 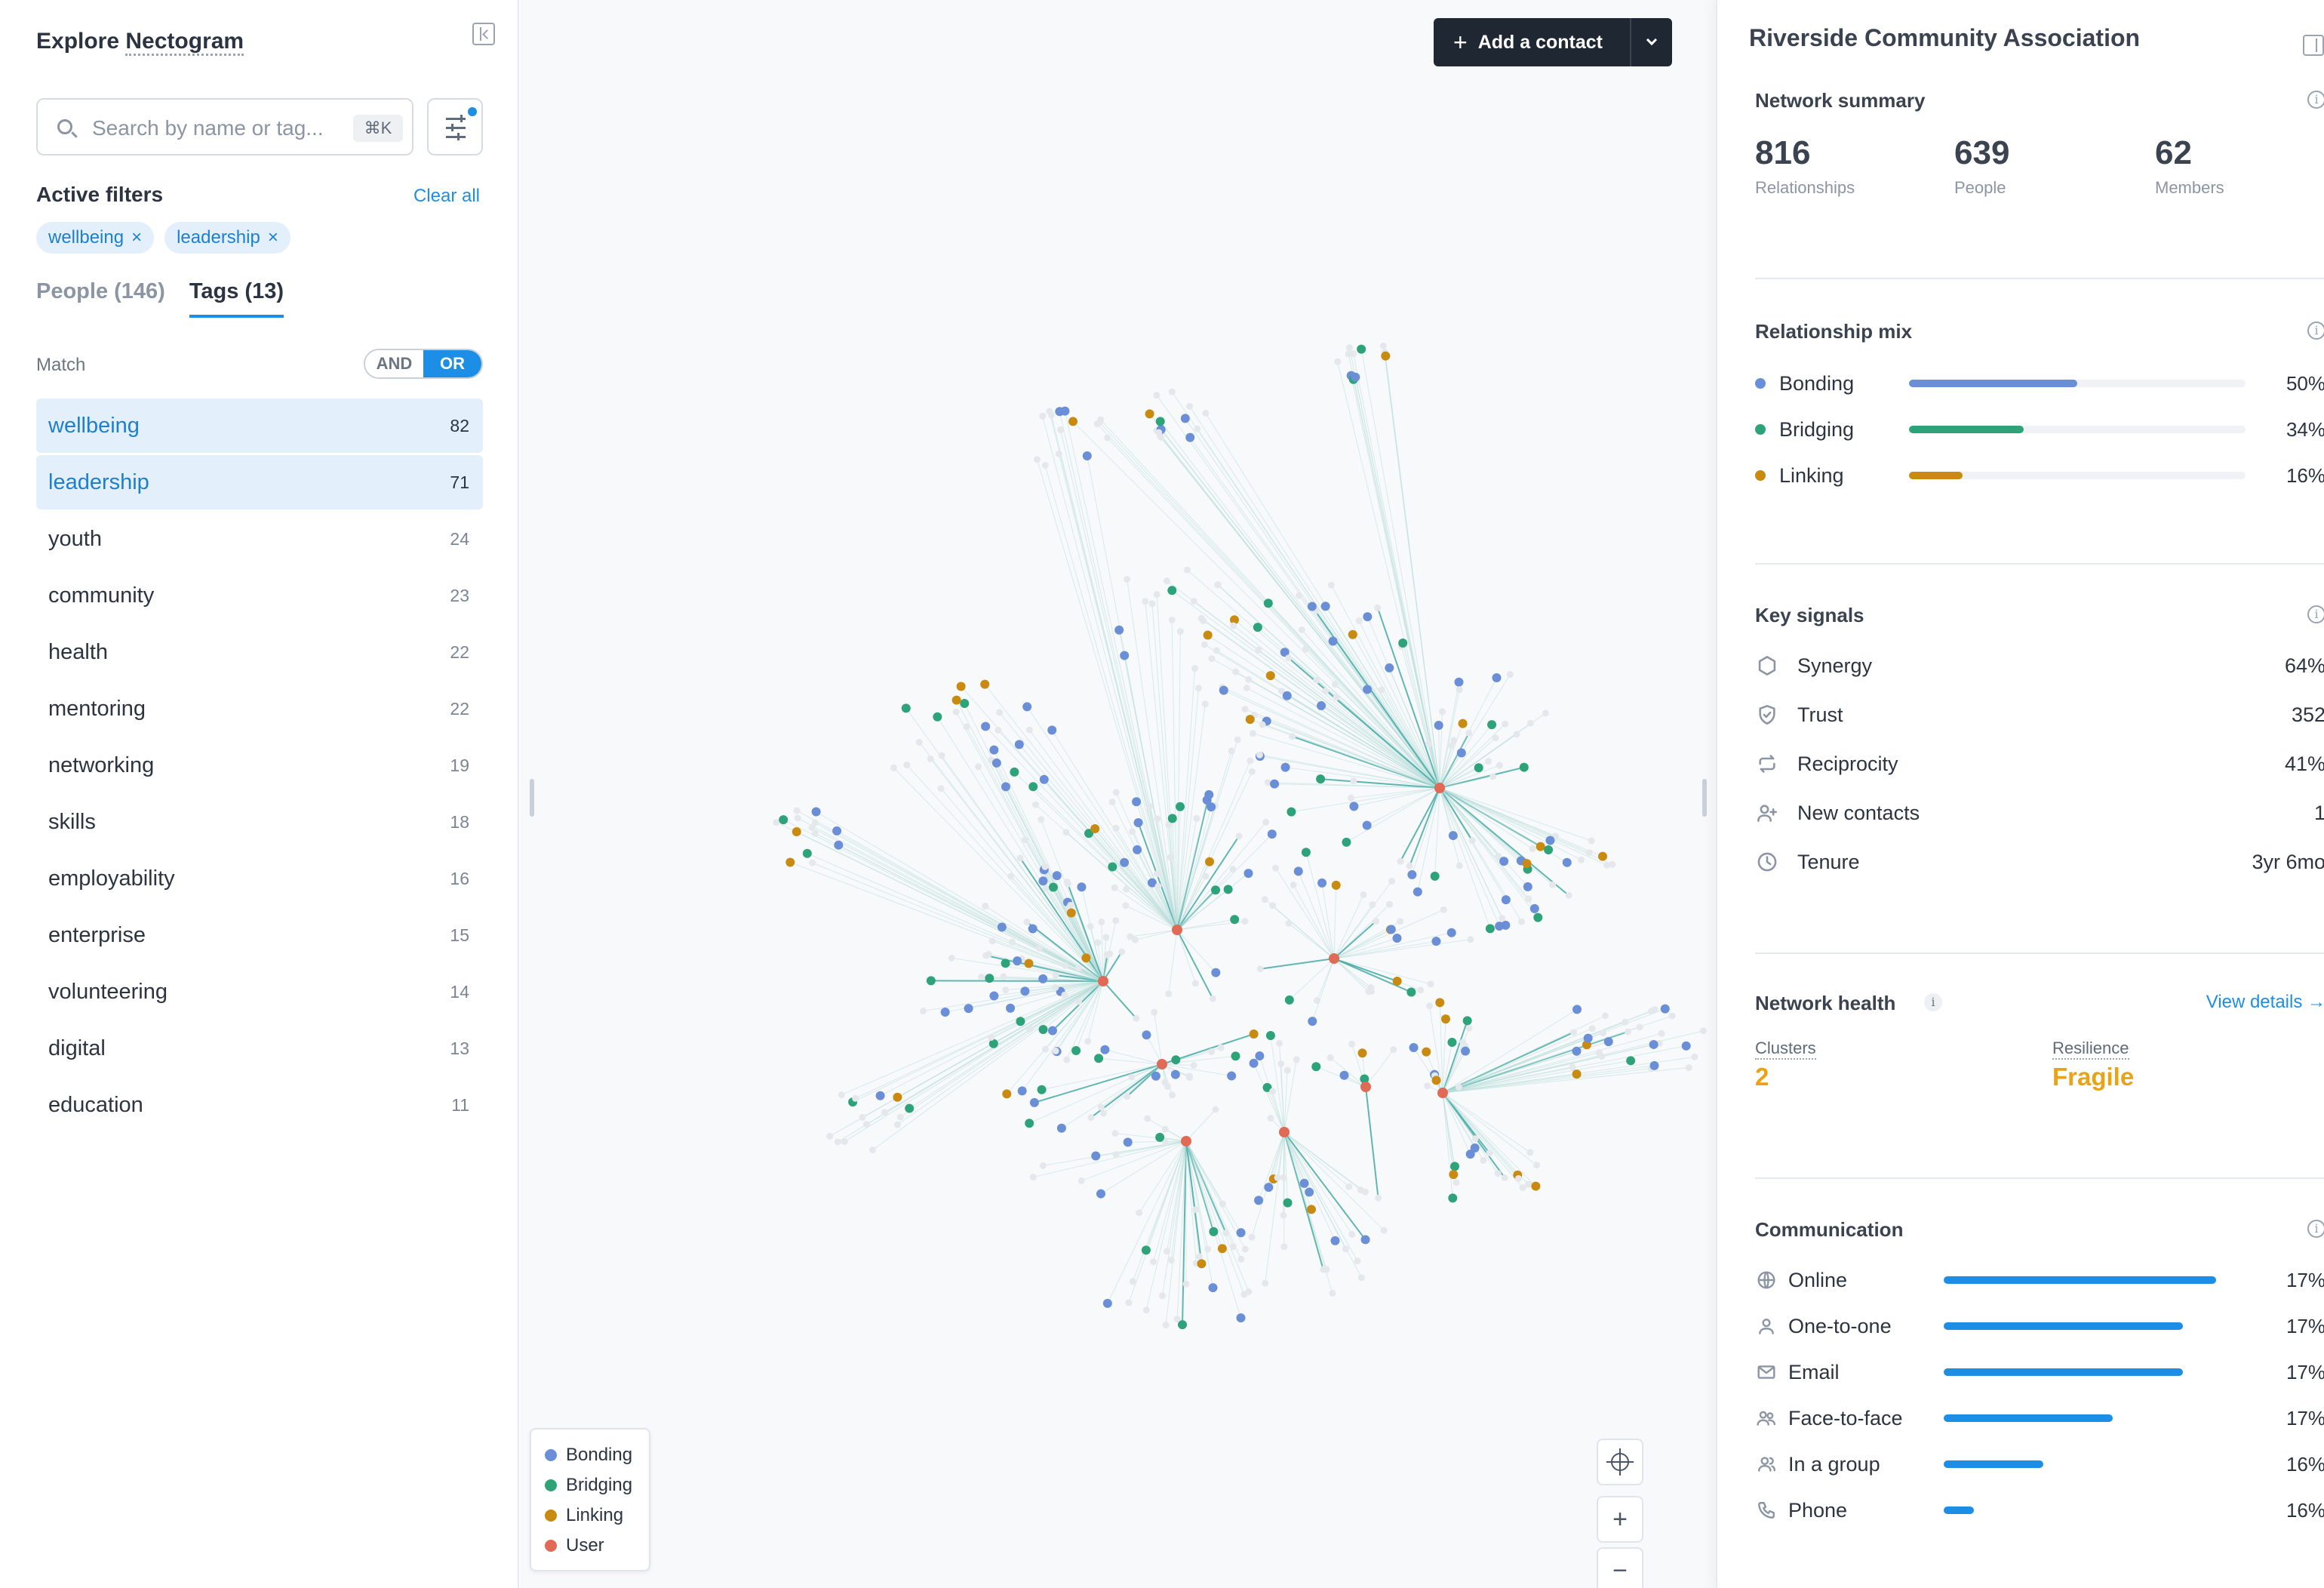 I want to click on filter-chip: wellbeing ×, so click(x=95, y=238).